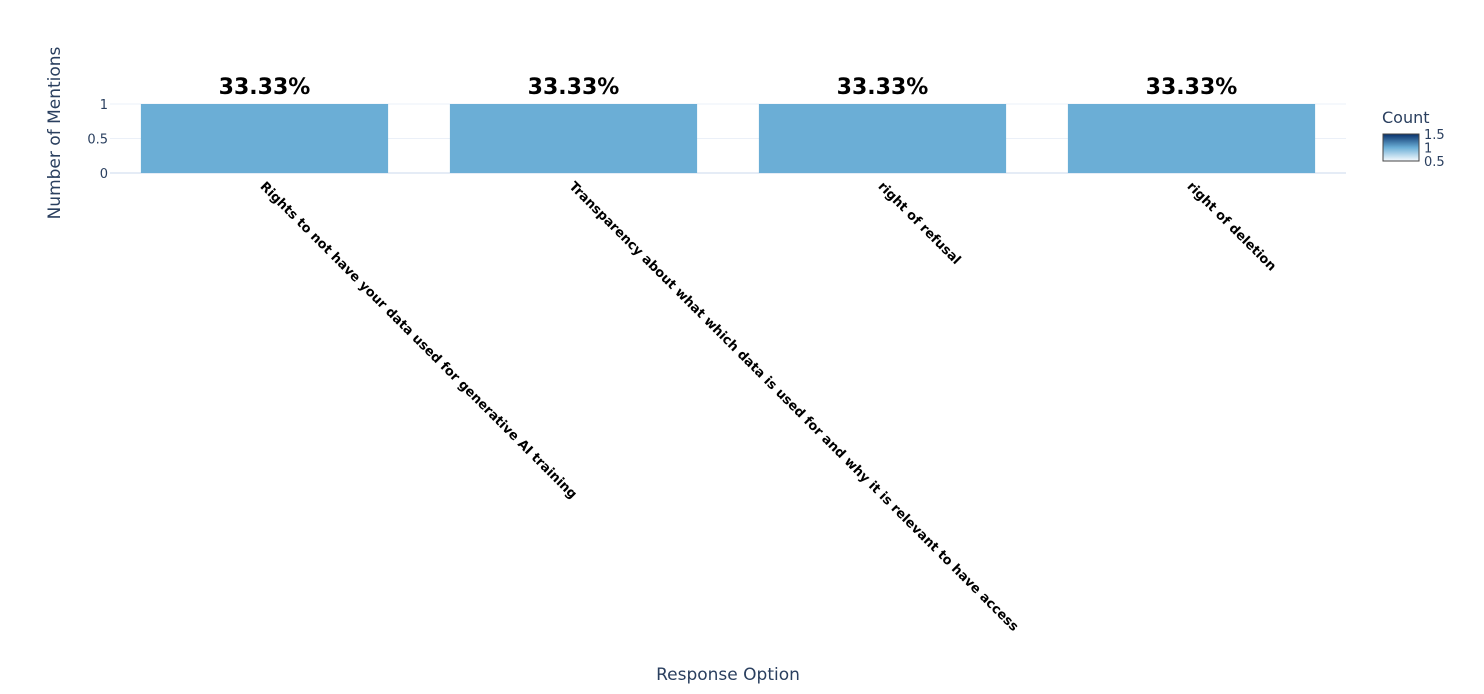  What do you see at coordinates (55, 132) in the screenshot?
I see `y-axis-title: Number of Mentions` at bounding box center [55, 132].